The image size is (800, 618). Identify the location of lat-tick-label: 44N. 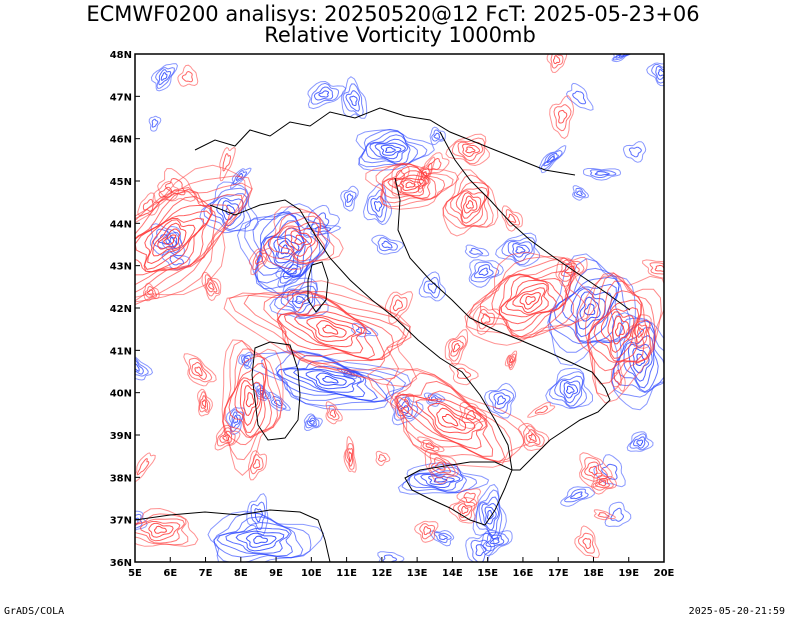
(121, 224).